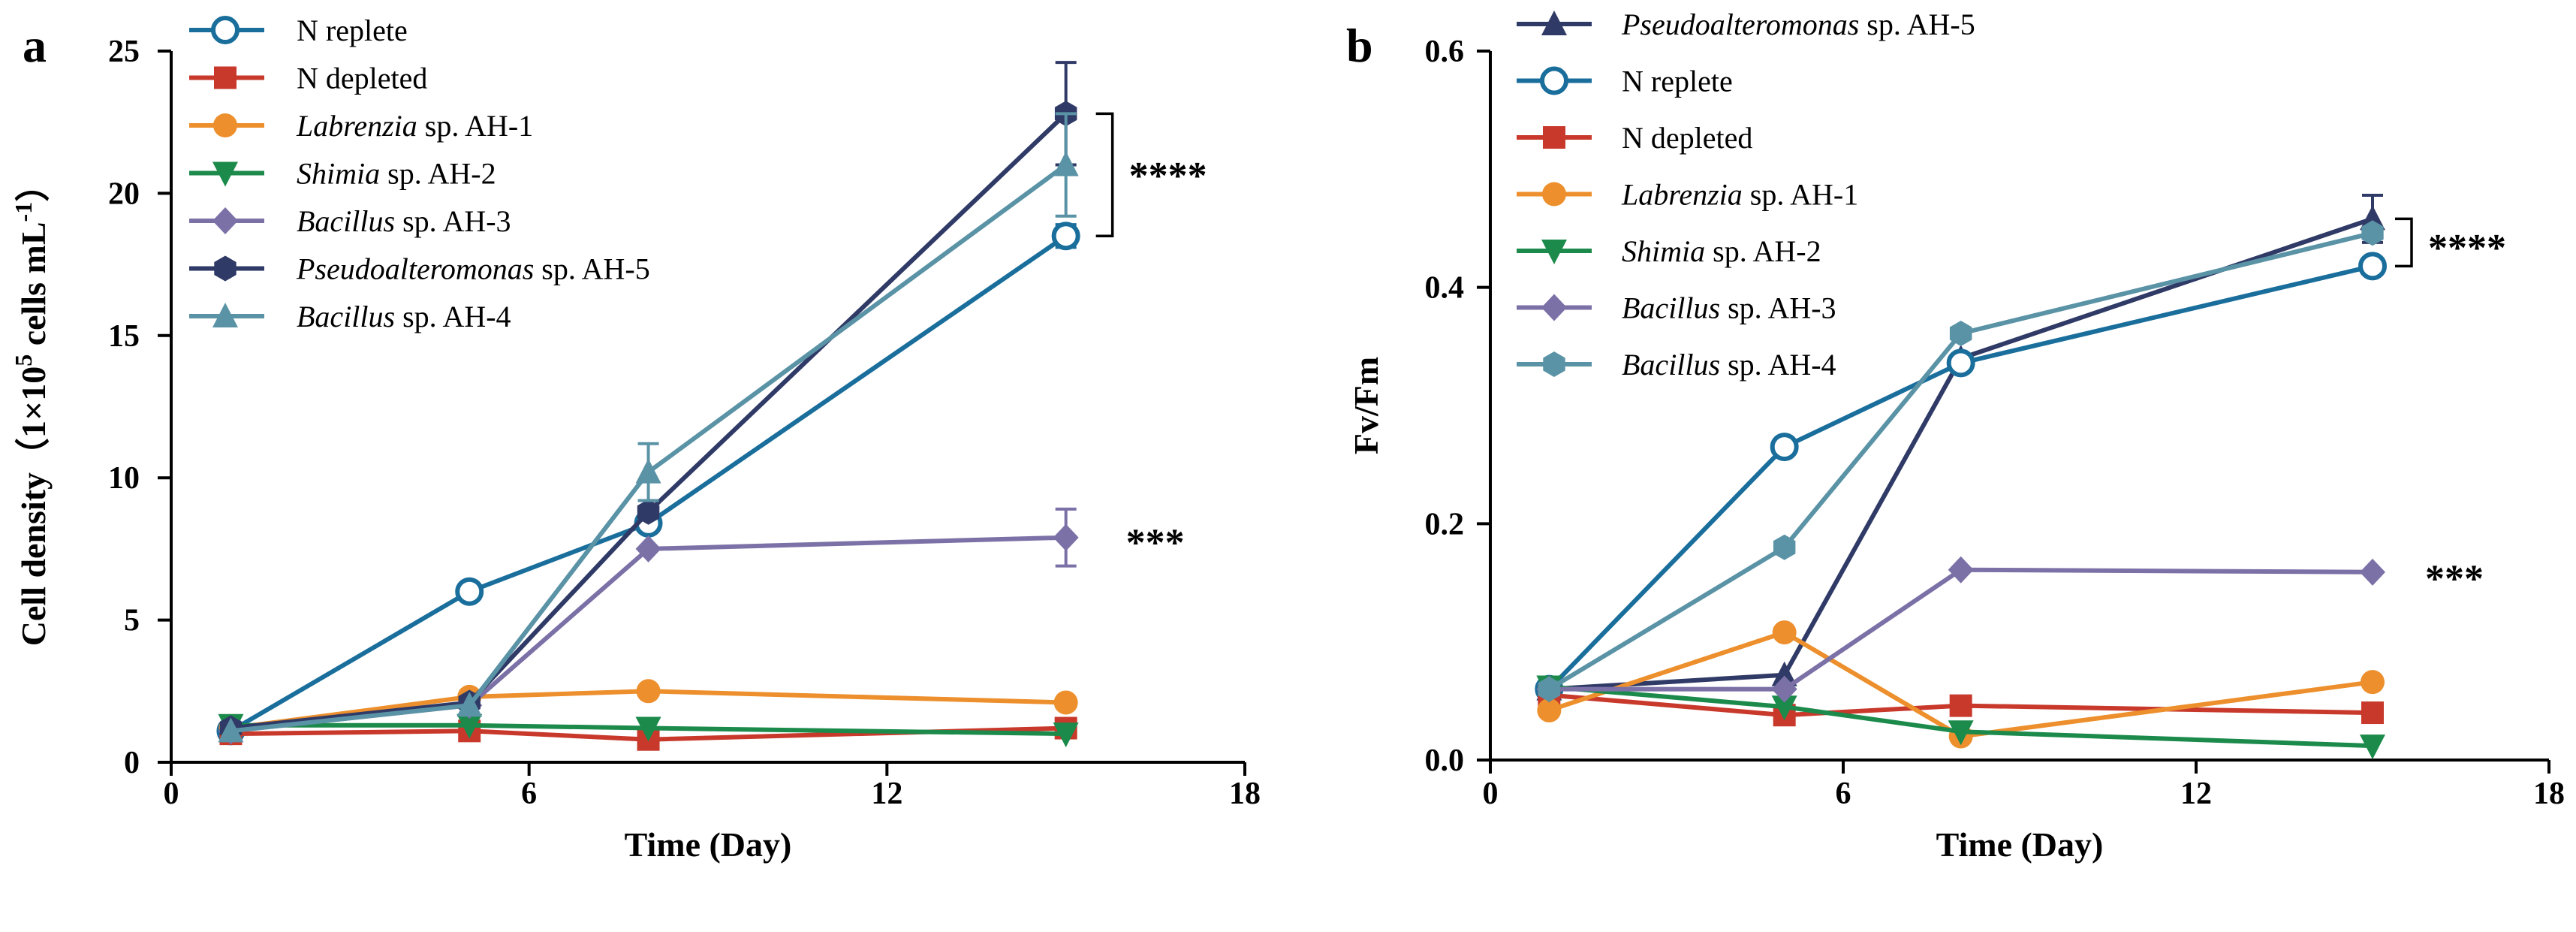 This screenshot has height=932, width=2576. What do you see at coordinates (124, 479) in the screenshot?
I see `y-tick-label: 10` at bounding box center [124, 479].